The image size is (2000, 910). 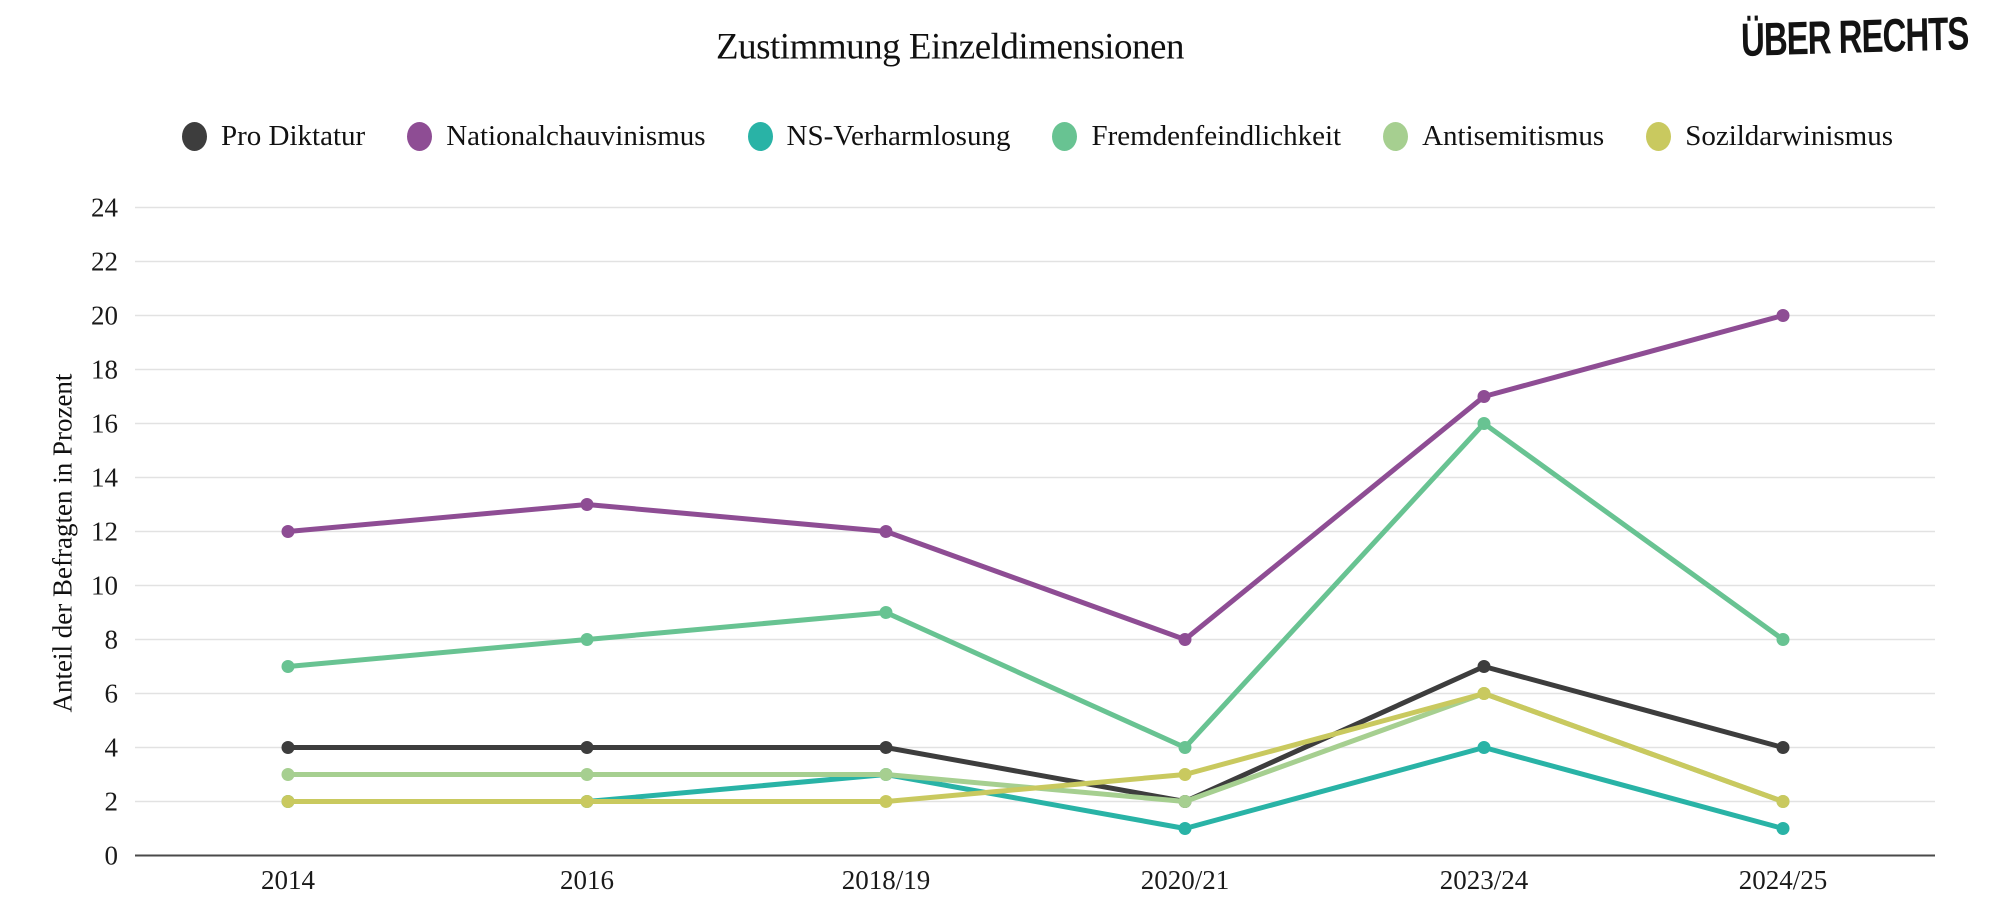 What do you see at coordinates (194, 136) in the screenshot?
I see `legend-swatch-pro-diktatur` at bounding box center [194, 136].